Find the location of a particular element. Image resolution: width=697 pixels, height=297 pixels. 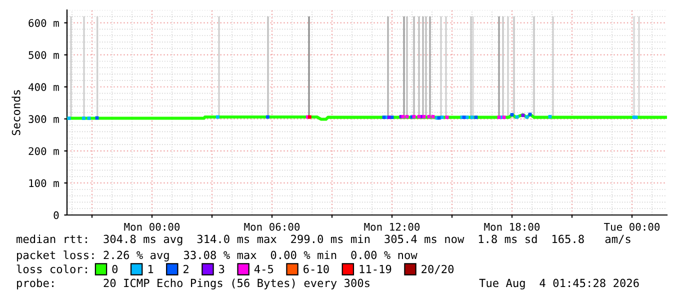

y-tick-label: 100 m is located at coordinates (44, 183).